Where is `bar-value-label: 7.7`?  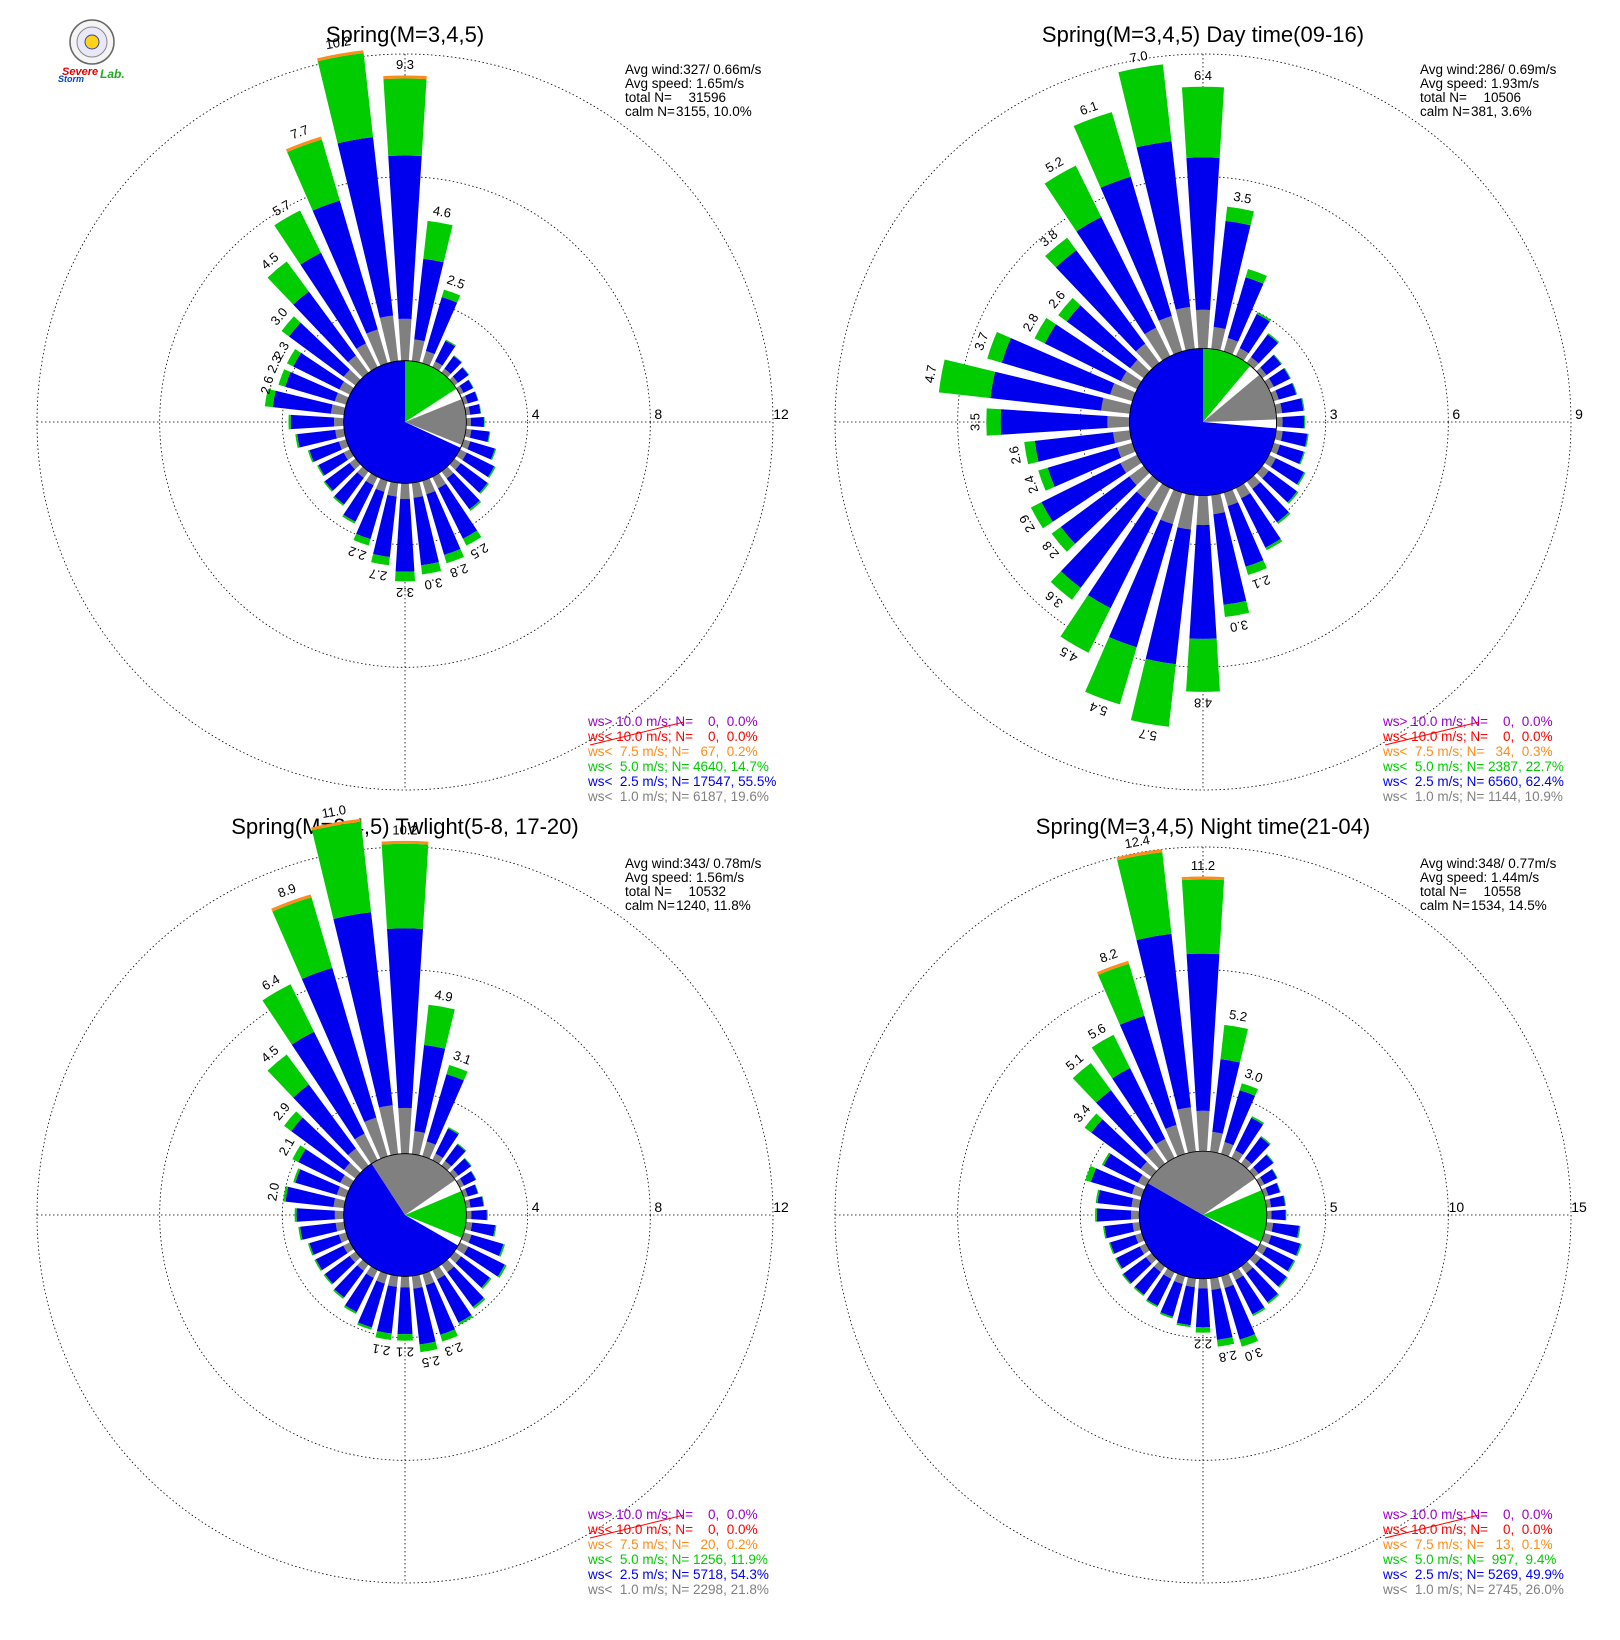 bar-value-label: 7.7 is located at coordinates (299, 132).